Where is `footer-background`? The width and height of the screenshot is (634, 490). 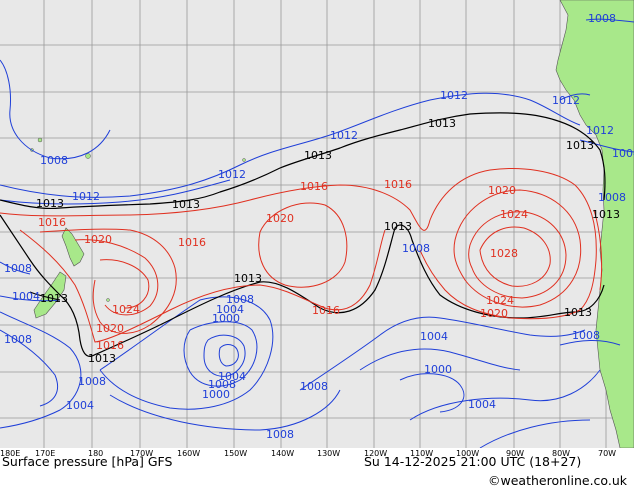 footer-background is located at coordinates (317, 469).